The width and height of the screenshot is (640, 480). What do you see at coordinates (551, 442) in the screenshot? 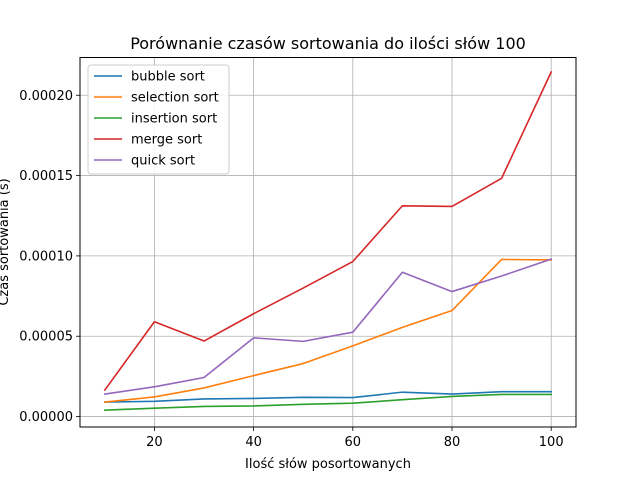
I see `x-tick-label: 100` at bounding box center [551, 442].